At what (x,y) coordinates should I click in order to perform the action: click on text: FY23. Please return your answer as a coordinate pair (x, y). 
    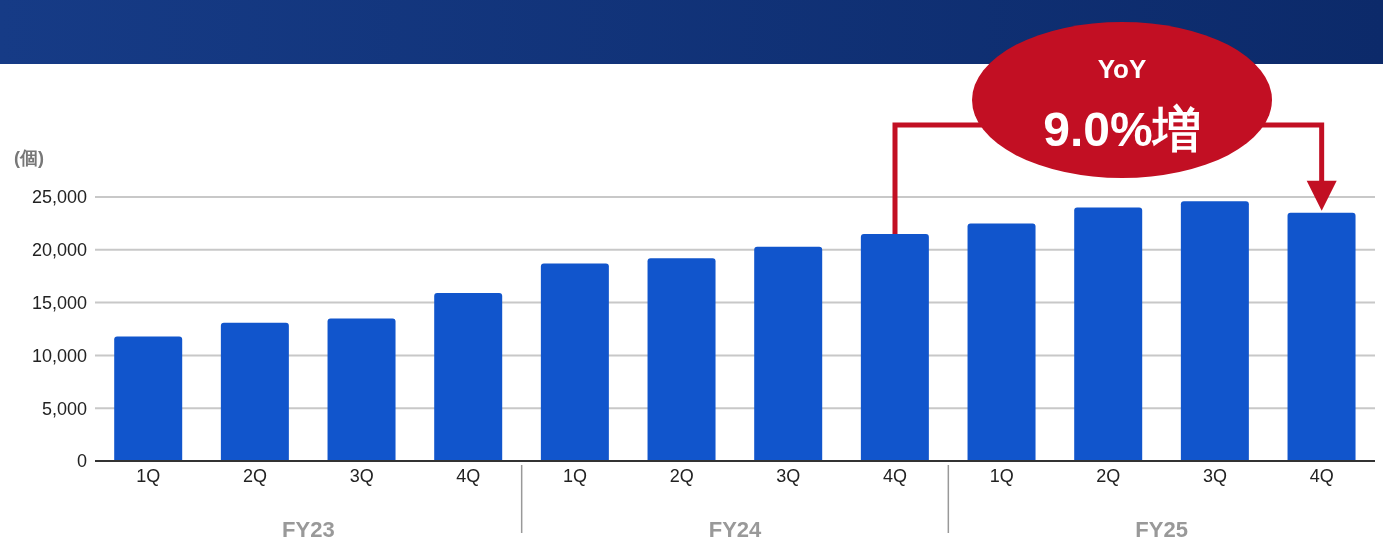
    Looking at the image, I should click on (308, 529).